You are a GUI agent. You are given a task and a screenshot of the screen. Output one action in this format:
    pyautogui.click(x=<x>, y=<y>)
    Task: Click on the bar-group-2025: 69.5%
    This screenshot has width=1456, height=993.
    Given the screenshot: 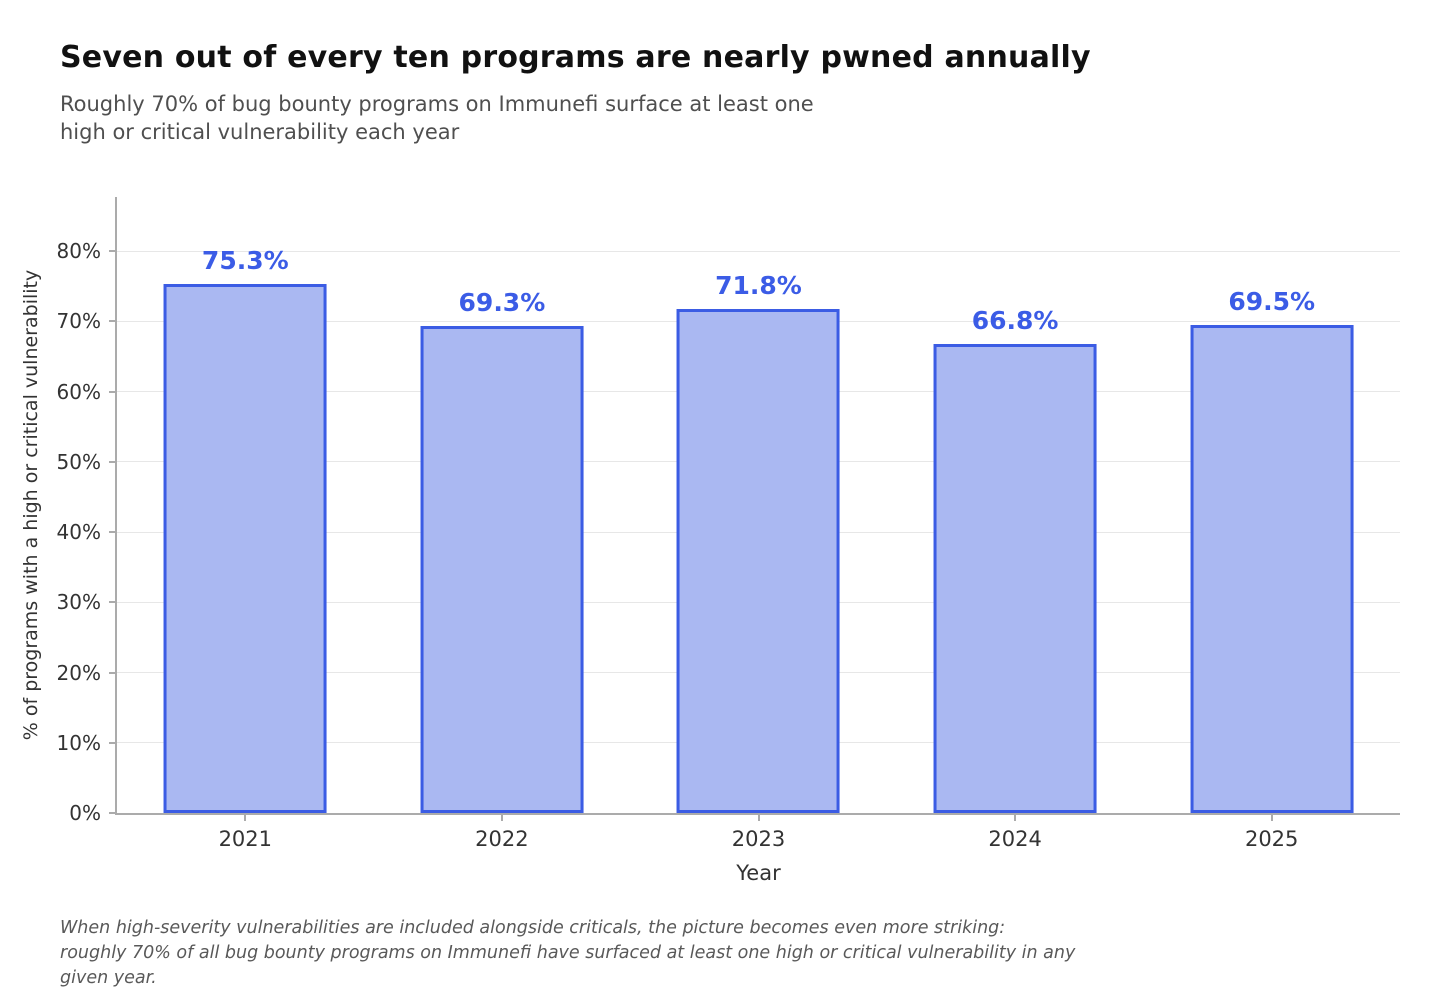 What is the action you would take?
    pyautogui.click(x=1271, y=505)
    